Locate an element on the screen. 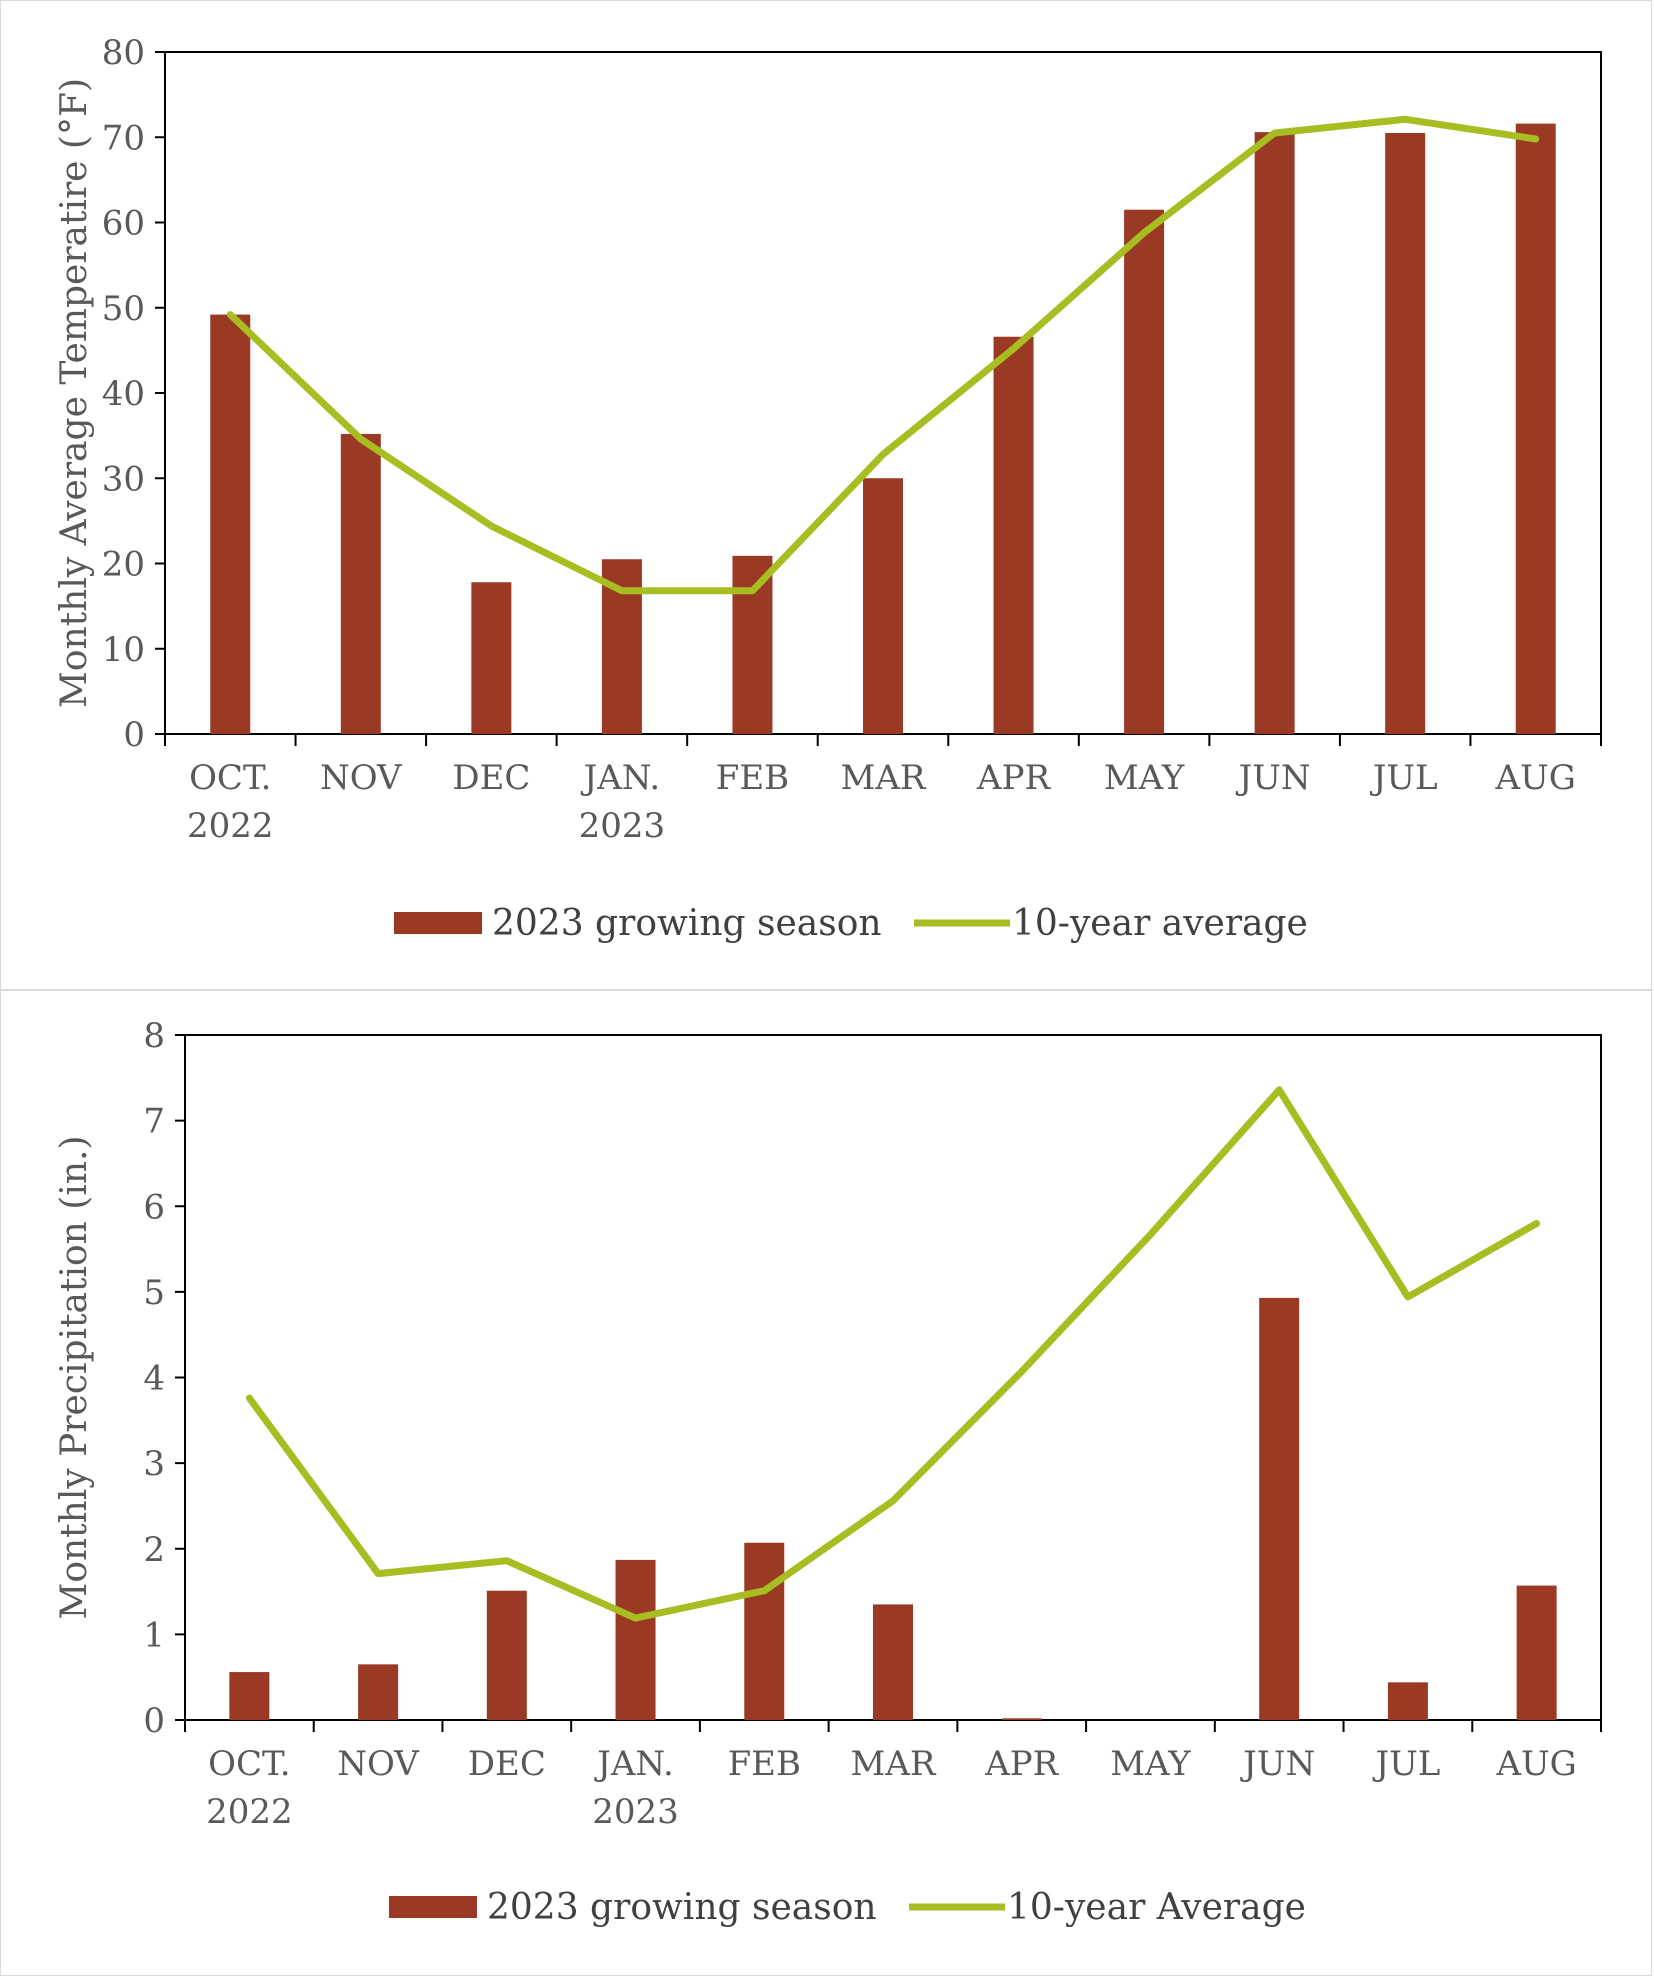 Image resolution: width=1654 pixels, height=1977 pixels. y-tick-label: 4 is located at coordinates (154, 1379).